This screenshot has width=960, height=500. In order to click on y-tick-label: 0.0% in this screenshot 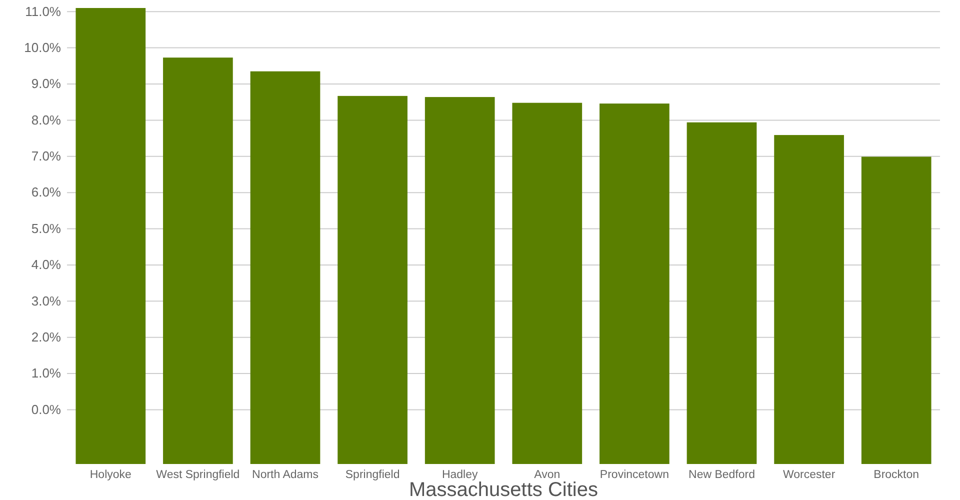, I will do `click(46, 409)`.